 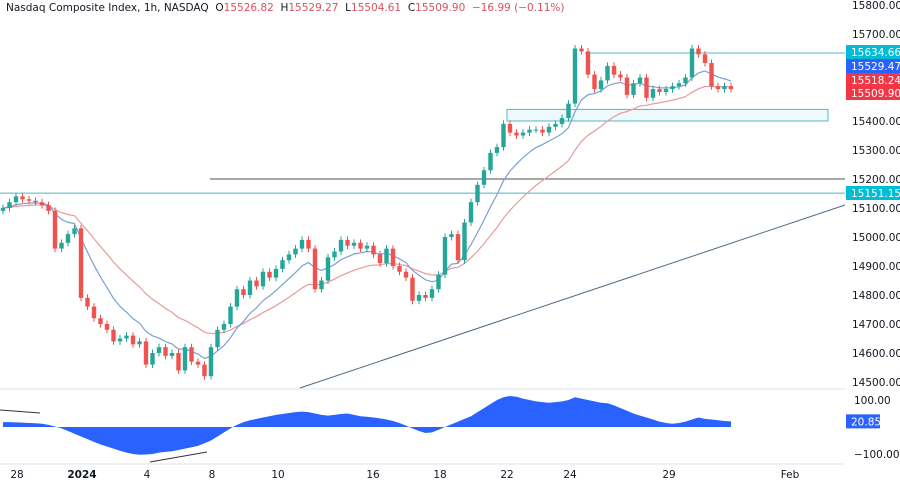 What do you see at coordinates (668, 475) in the screenshot?
I see `time-axis-label: 29` at bounding box center [668, 475].